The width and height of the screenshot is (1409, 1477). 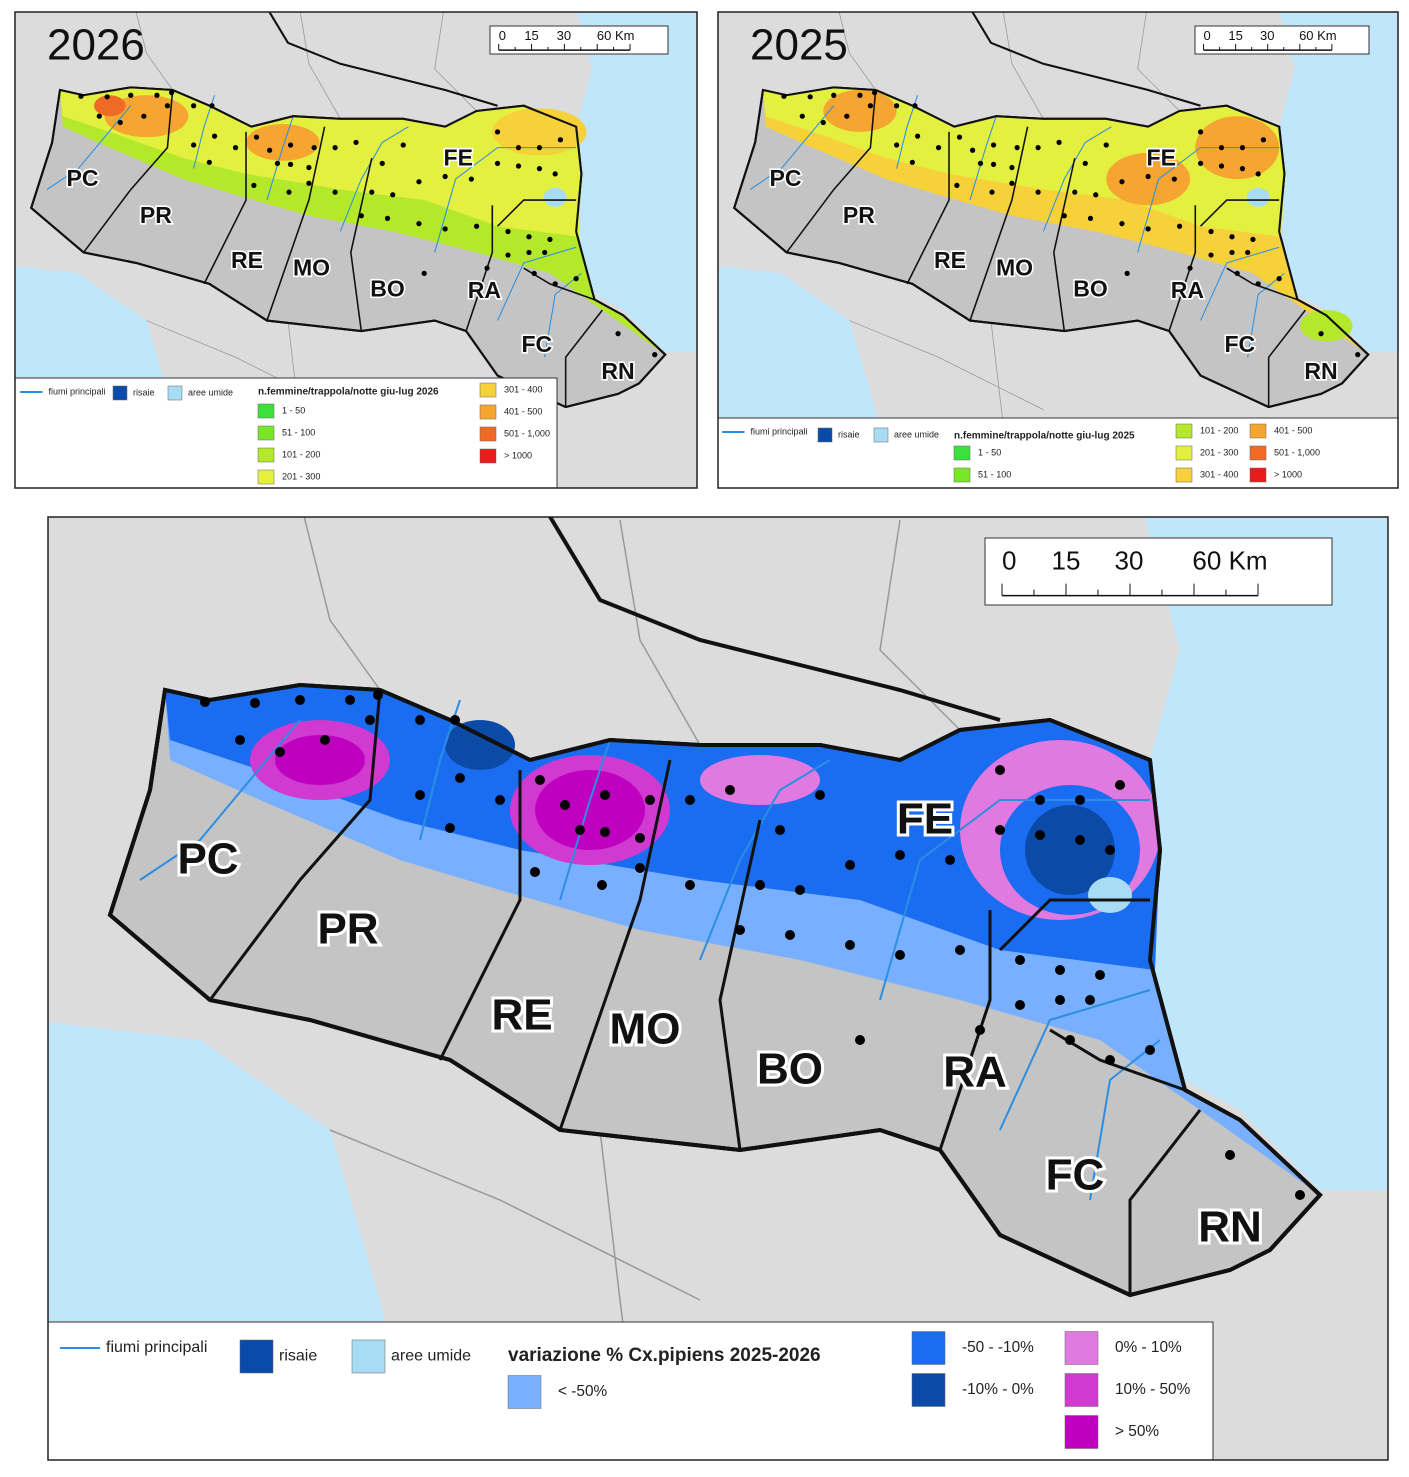 I want to click on legend-text: 51 - 100, so click(x=298, y=432).